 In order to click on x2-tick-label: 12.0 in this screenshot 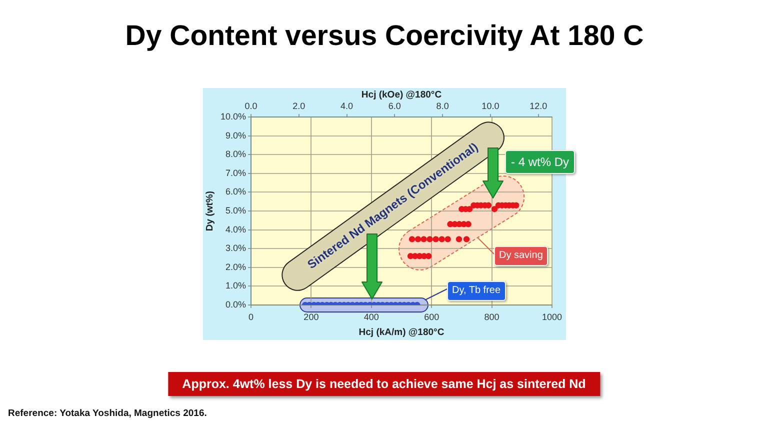, I will do `click(539, 106)`.